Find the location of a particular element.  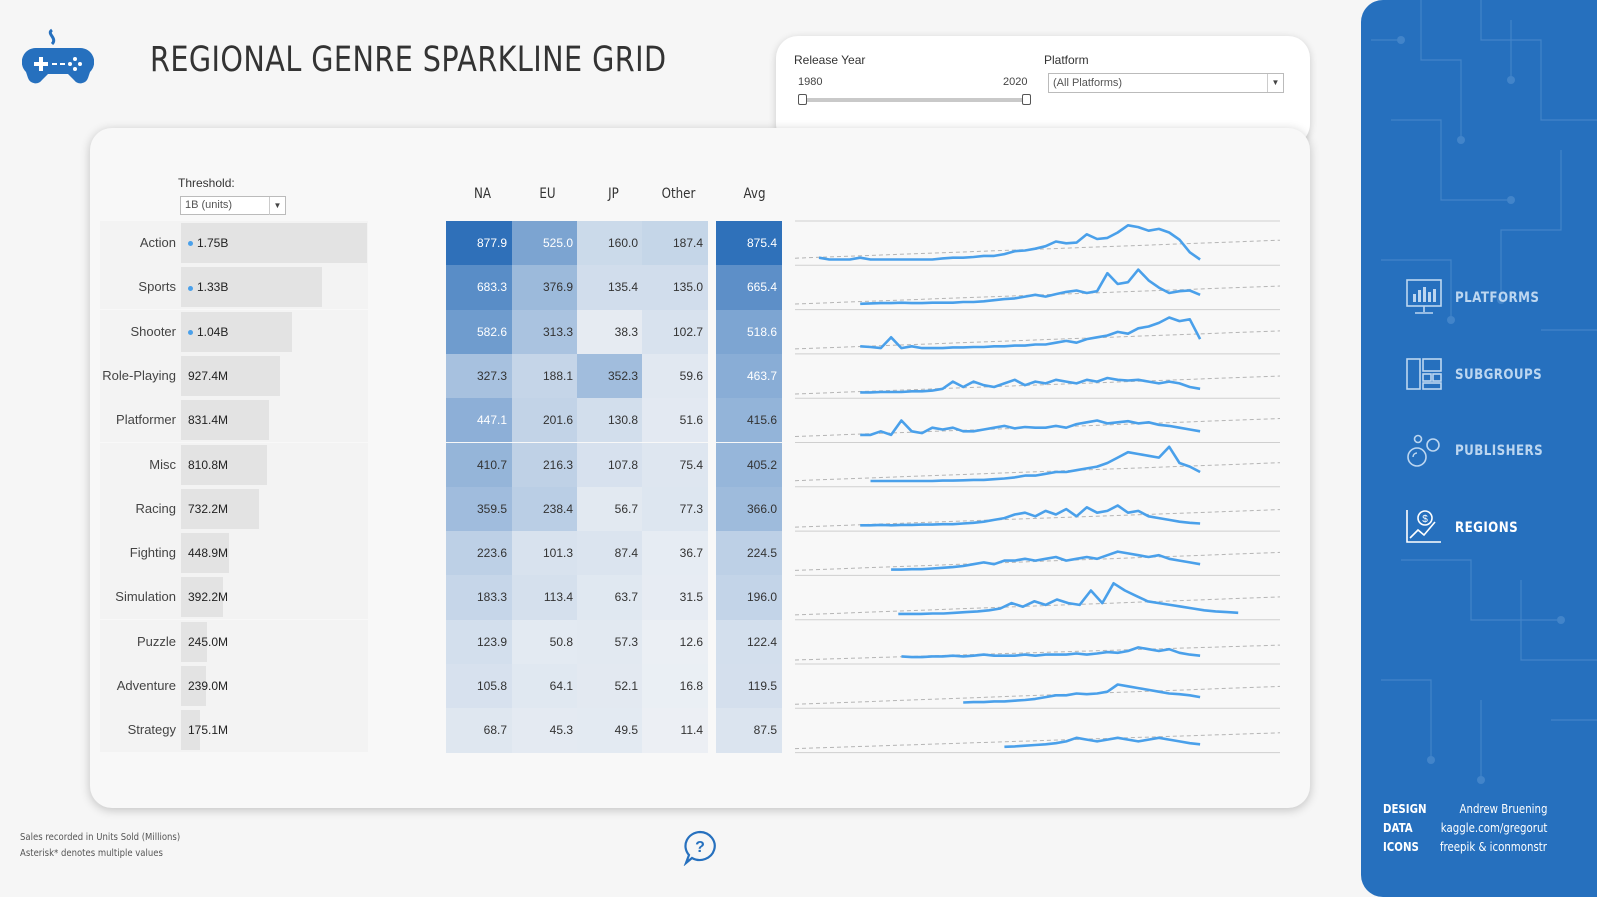

cell-other: 11.4 is located at coordinates (675, 730).